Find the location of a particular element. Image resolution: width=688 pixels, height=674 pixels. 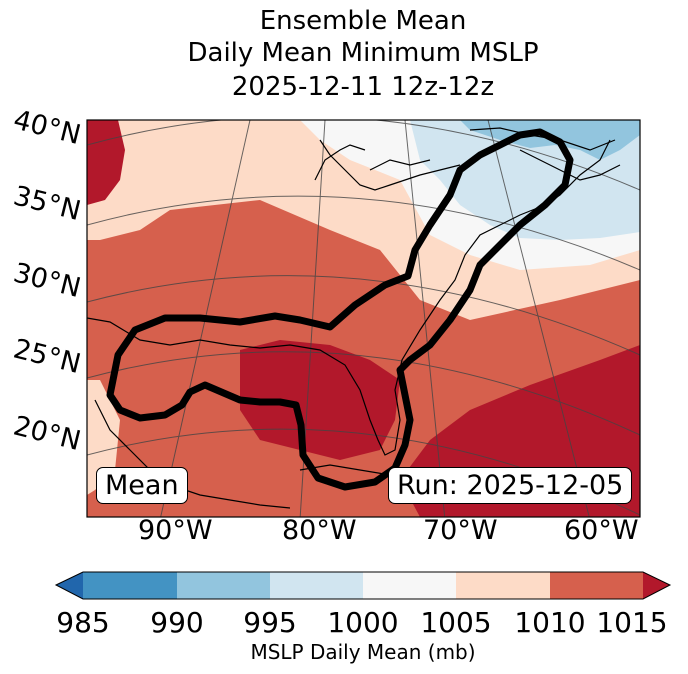

lon-label-70w: 70°W is located at coordinates (460, 530).